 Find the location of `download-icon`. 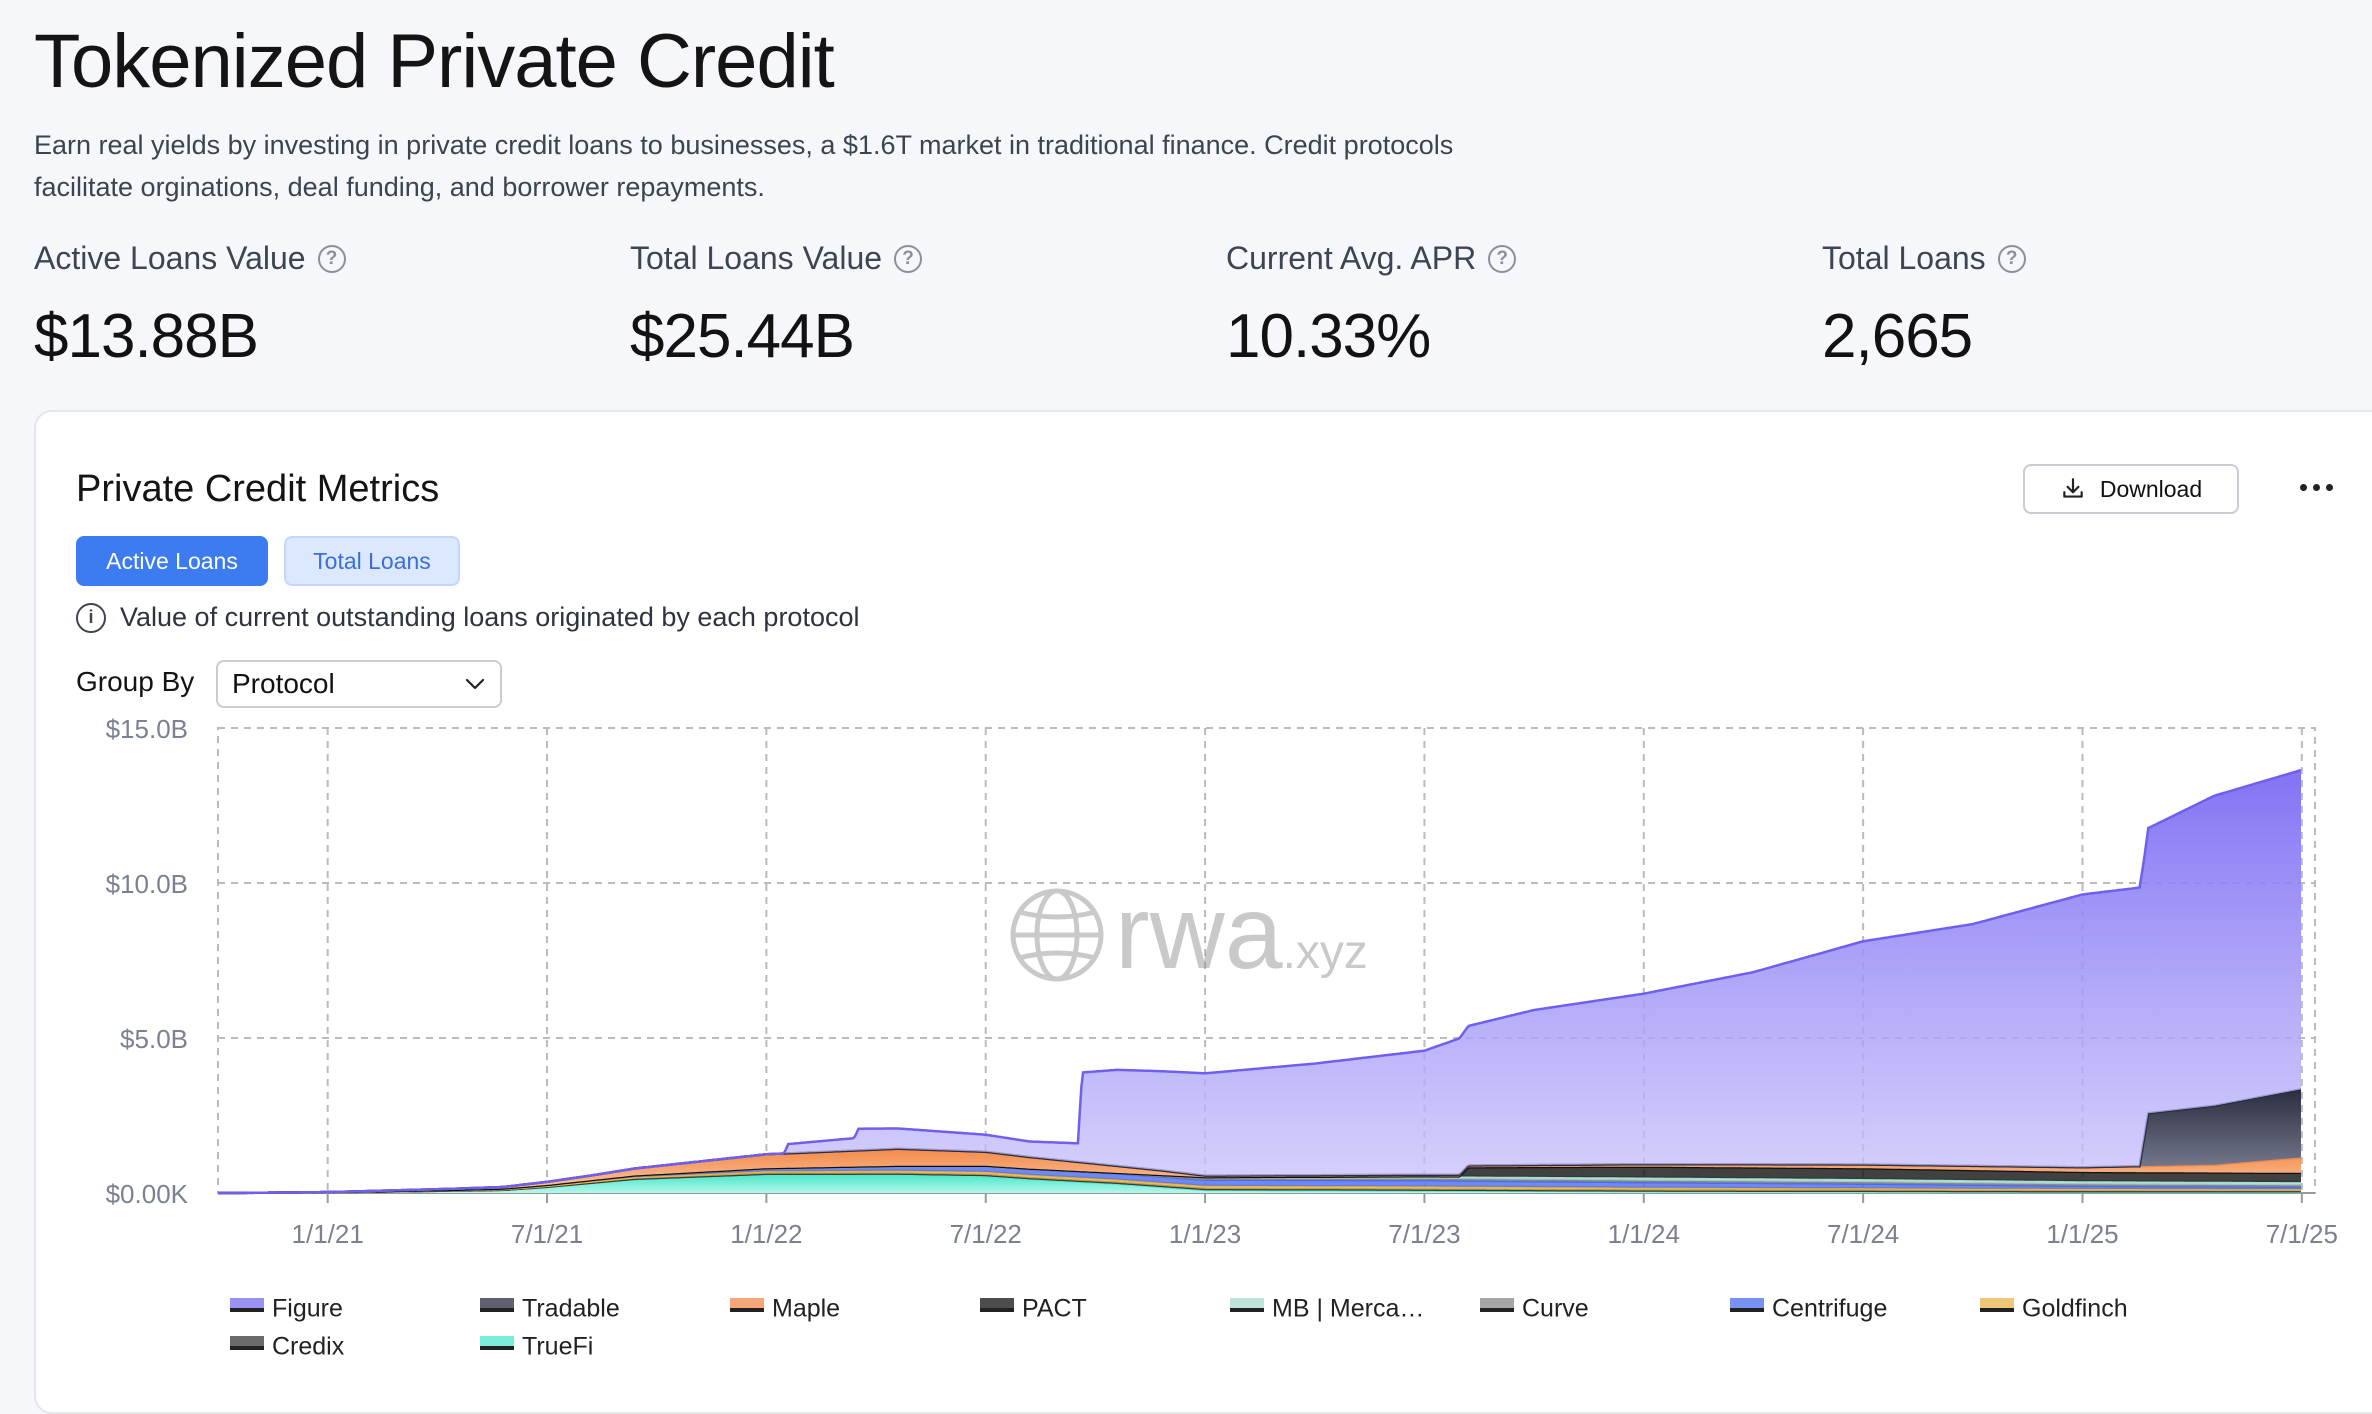

download-icon is located at coordinates (2073, 488).